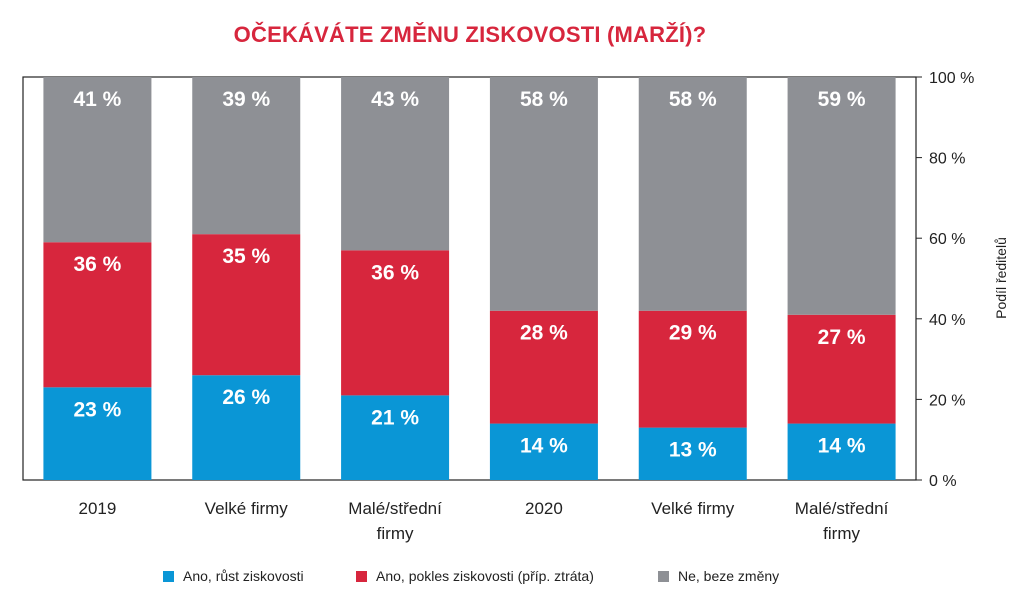  What do you see at coordinates (470, 34) in the screenshot?
I see `chart-title: OČEKÁVÁTE ZMĚNU ZISKOVOSTI (MARŽÍ)?` at bounding box center [470, 34].